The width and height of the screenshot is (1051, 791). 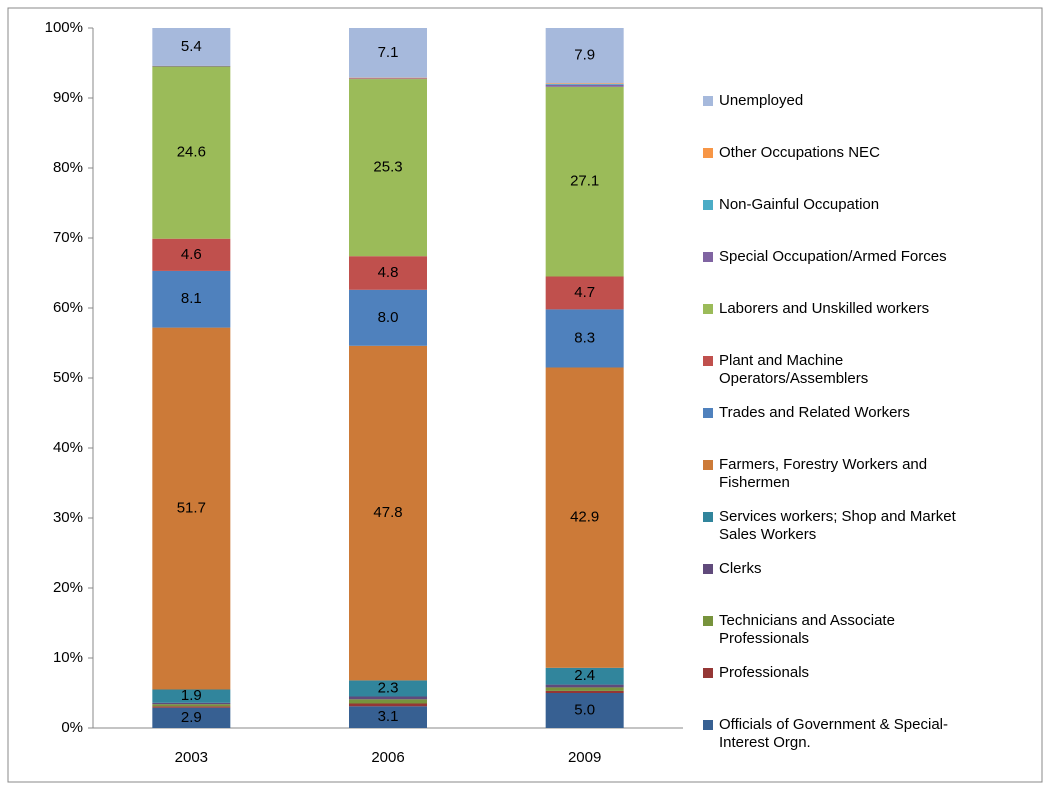 I want to click on y-tick-label: 30%, so click(x=68, y=517).